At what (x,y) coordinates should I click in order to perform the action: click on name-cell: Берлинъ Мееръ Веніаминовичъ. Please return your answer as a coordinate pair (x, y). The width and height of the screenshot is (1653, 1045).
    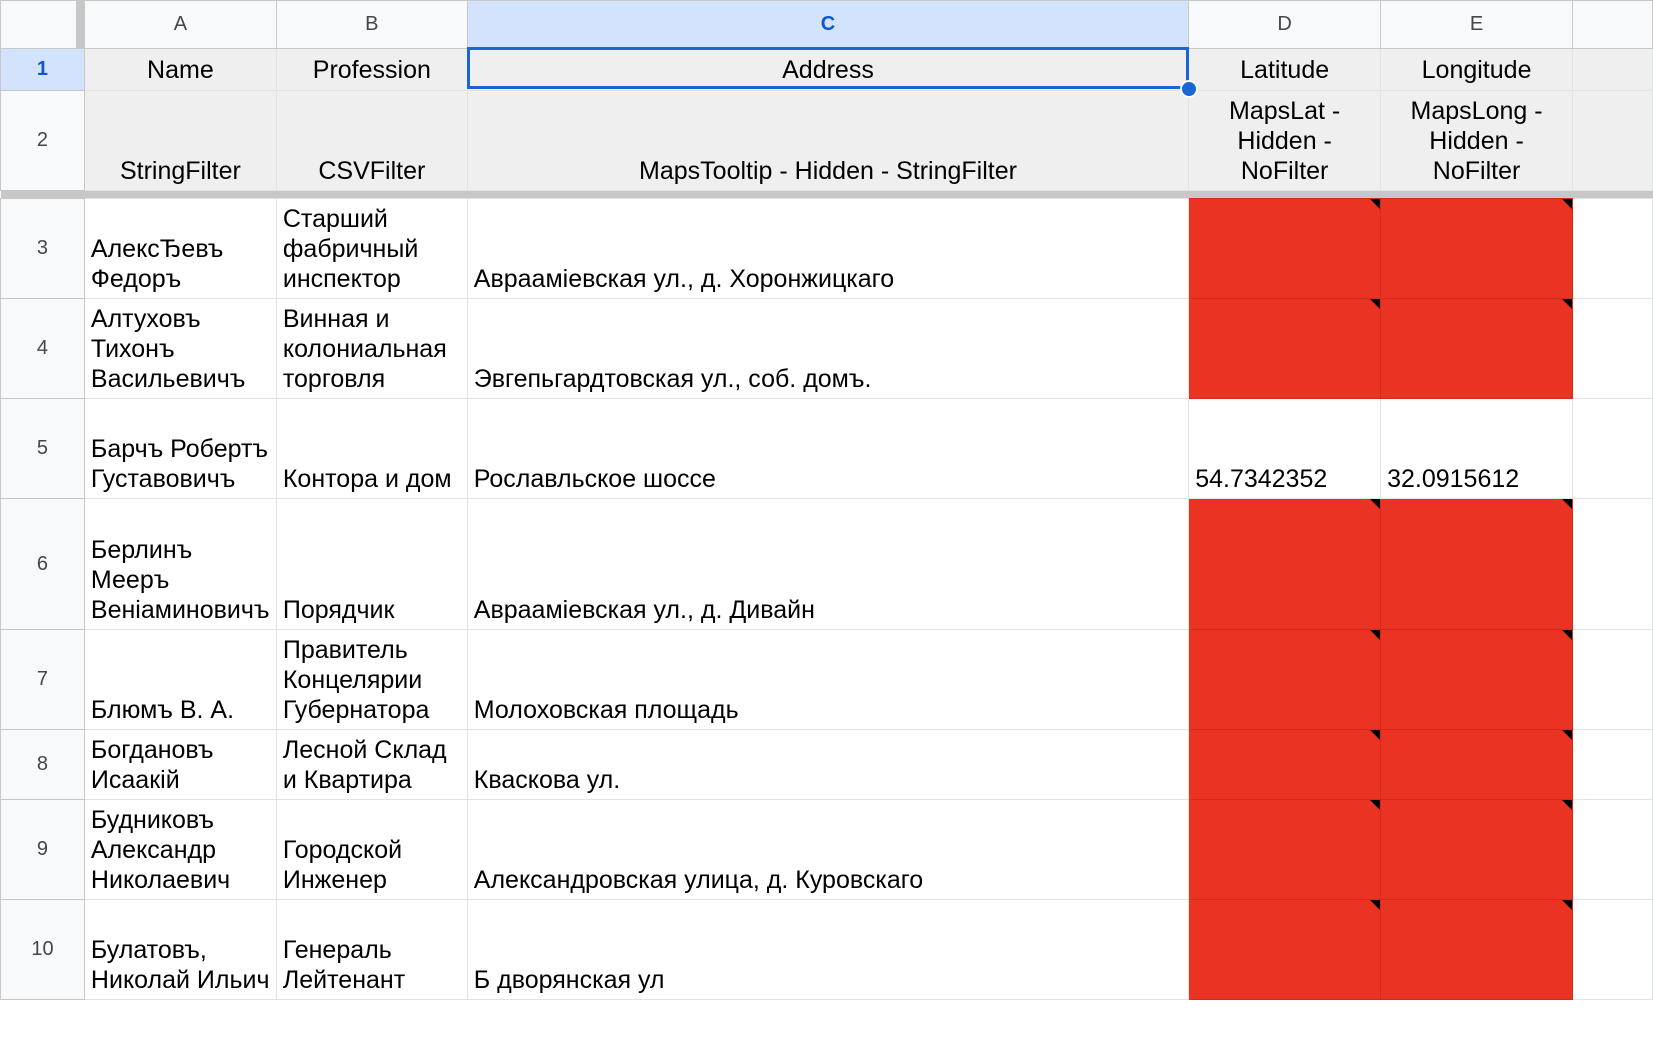
    Looking at the image, I should click on (180, 564).